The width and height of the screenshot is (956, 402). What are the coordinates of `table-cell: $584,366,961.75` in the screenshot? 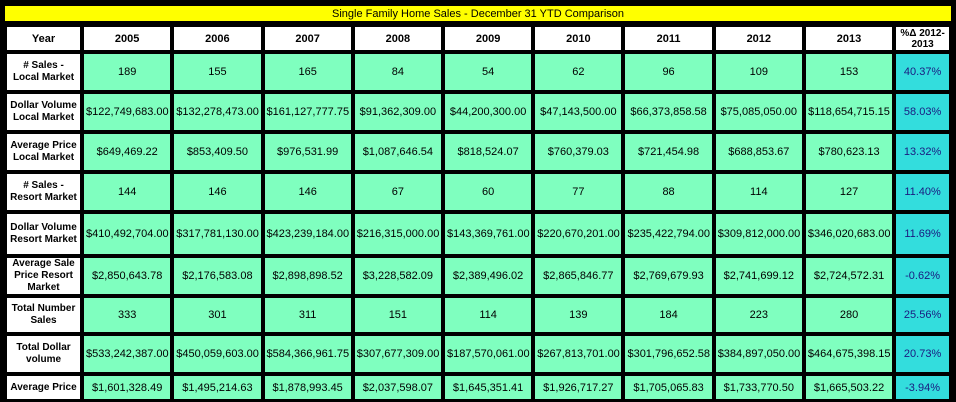 It's located at (307, 354).